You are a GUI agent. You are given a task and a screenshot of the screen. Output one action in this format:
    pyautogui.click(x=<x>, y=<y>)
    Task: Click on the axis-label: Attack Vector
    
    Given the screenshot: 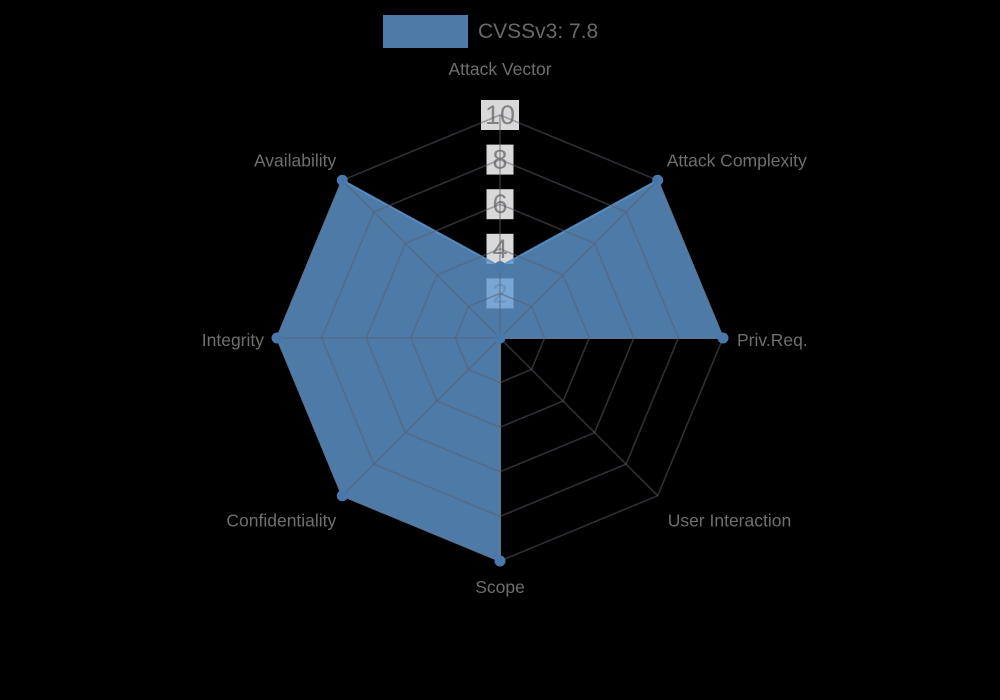 What is the action you would take?
    pyautogui.click(x=499, y=69)
    